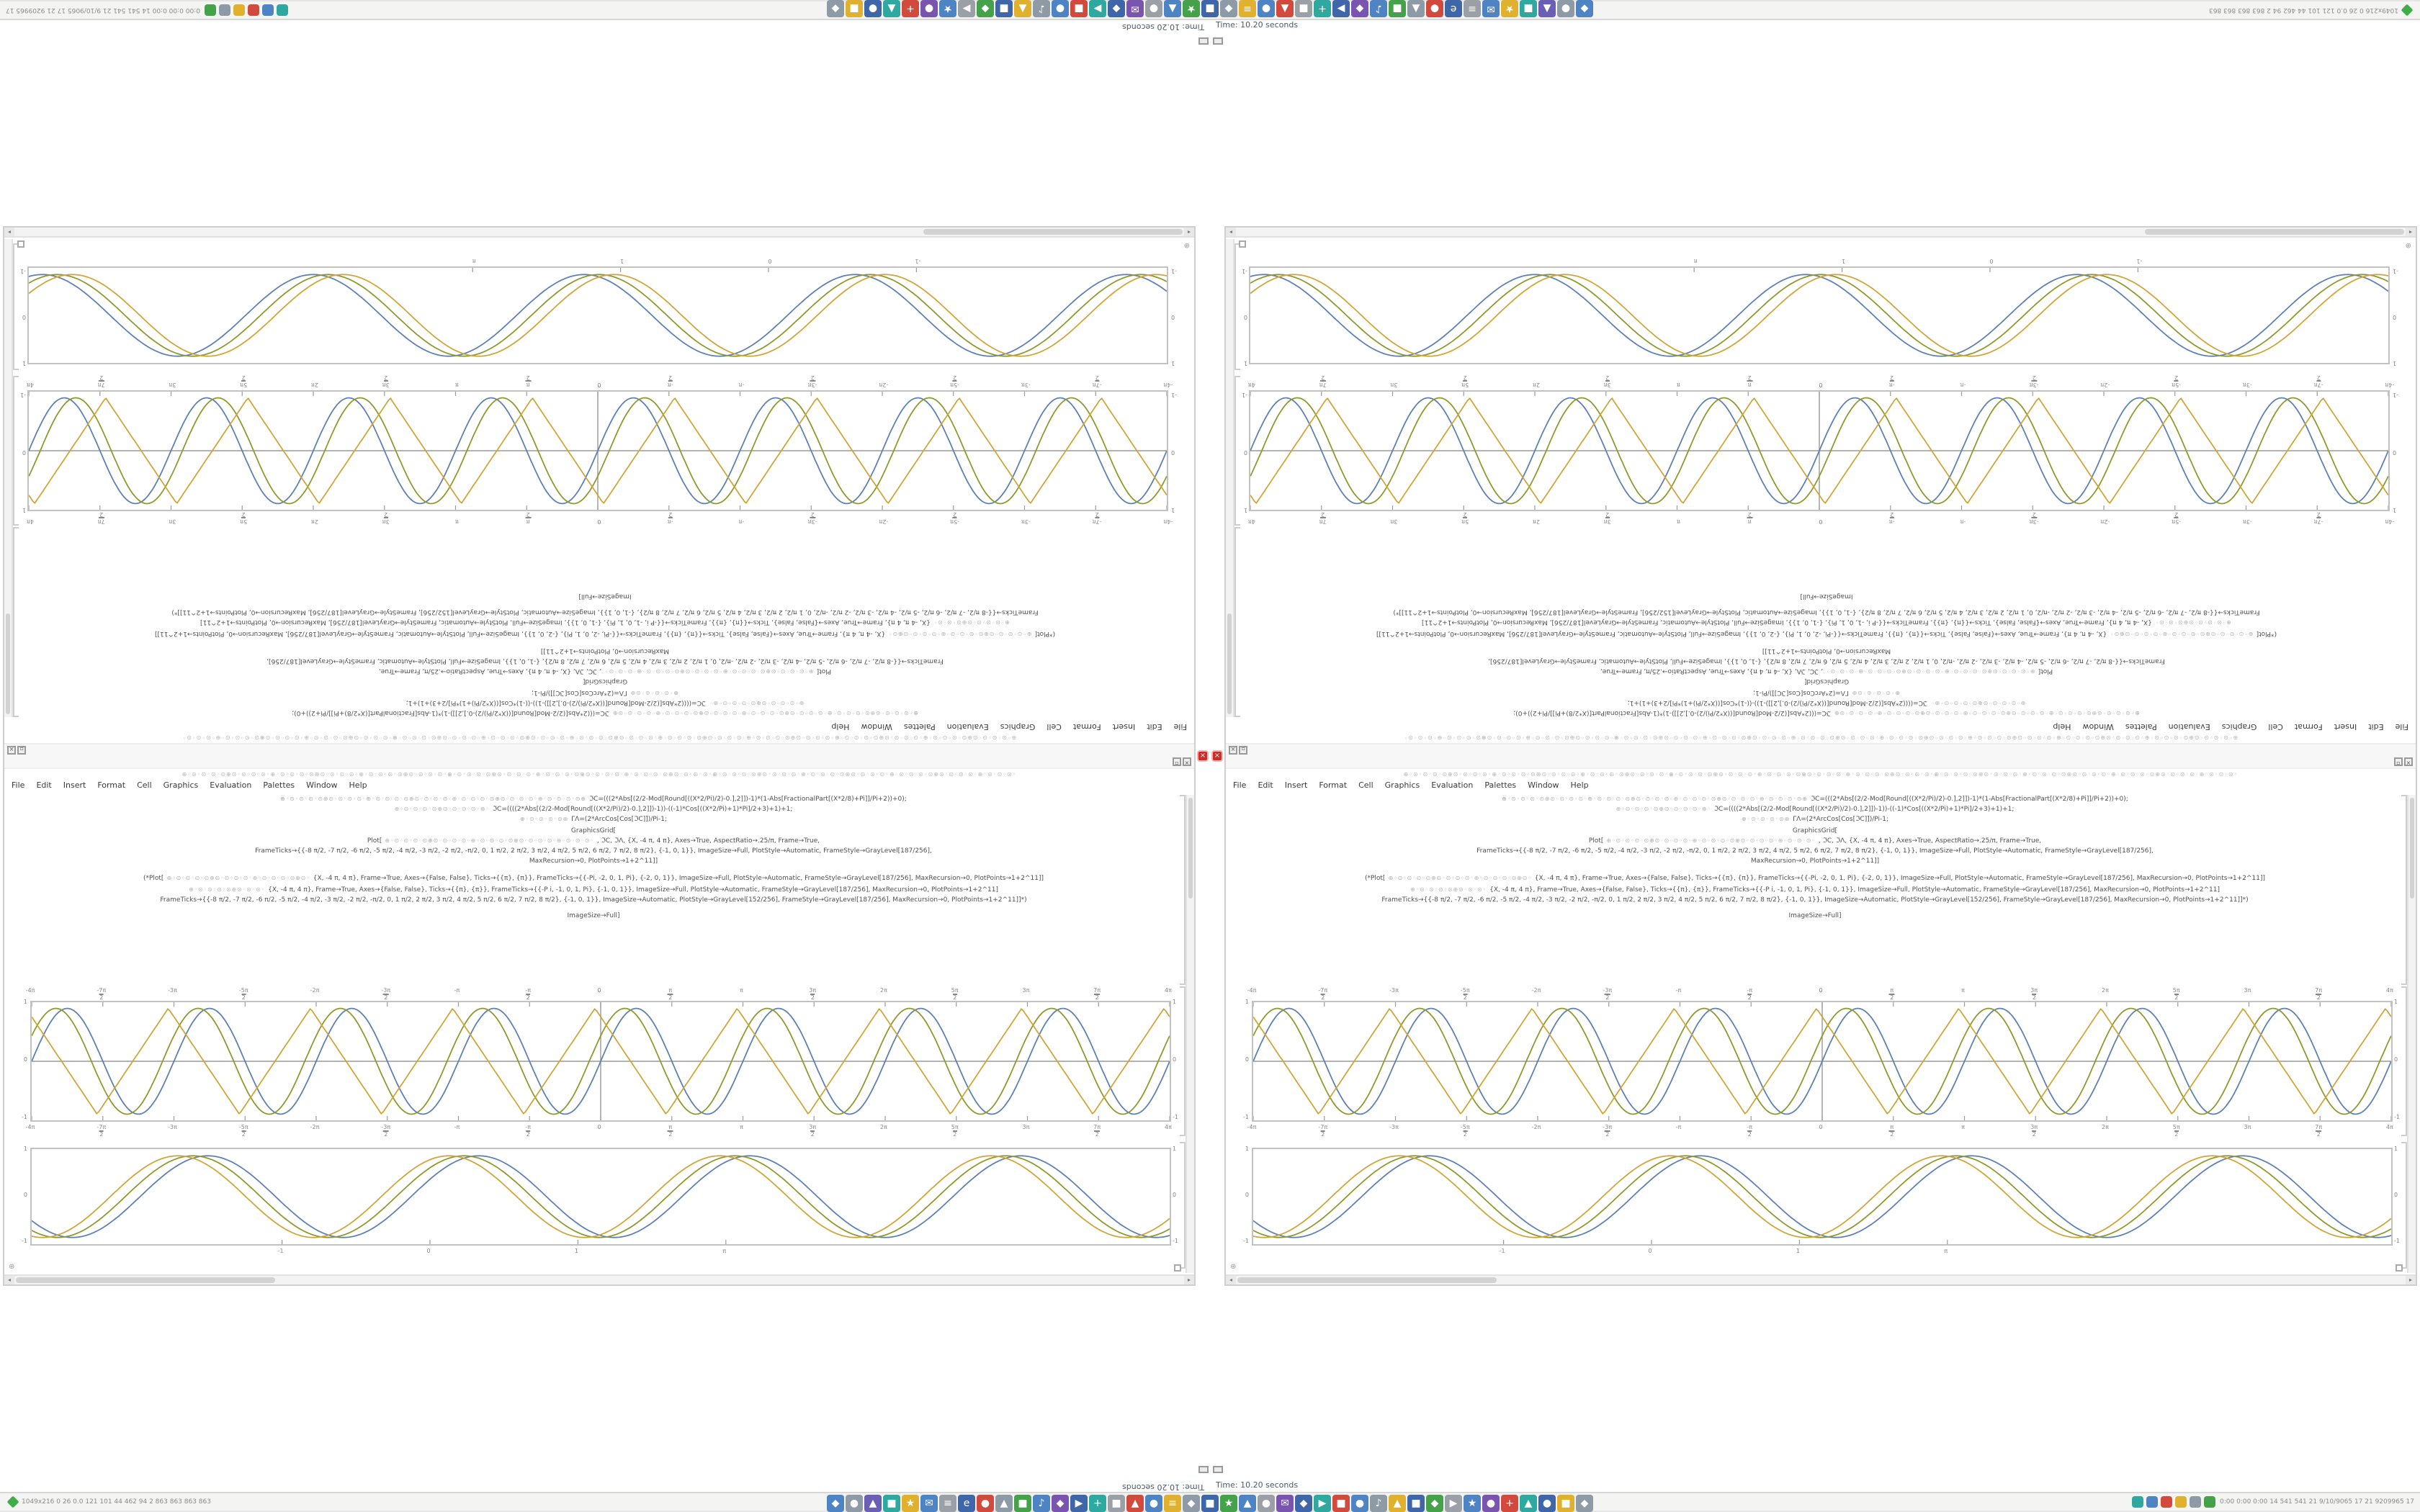  Describe the element at coordinates (599, 762) in the screenshot. I see `window-titlebar: ▫ ×` at that location.